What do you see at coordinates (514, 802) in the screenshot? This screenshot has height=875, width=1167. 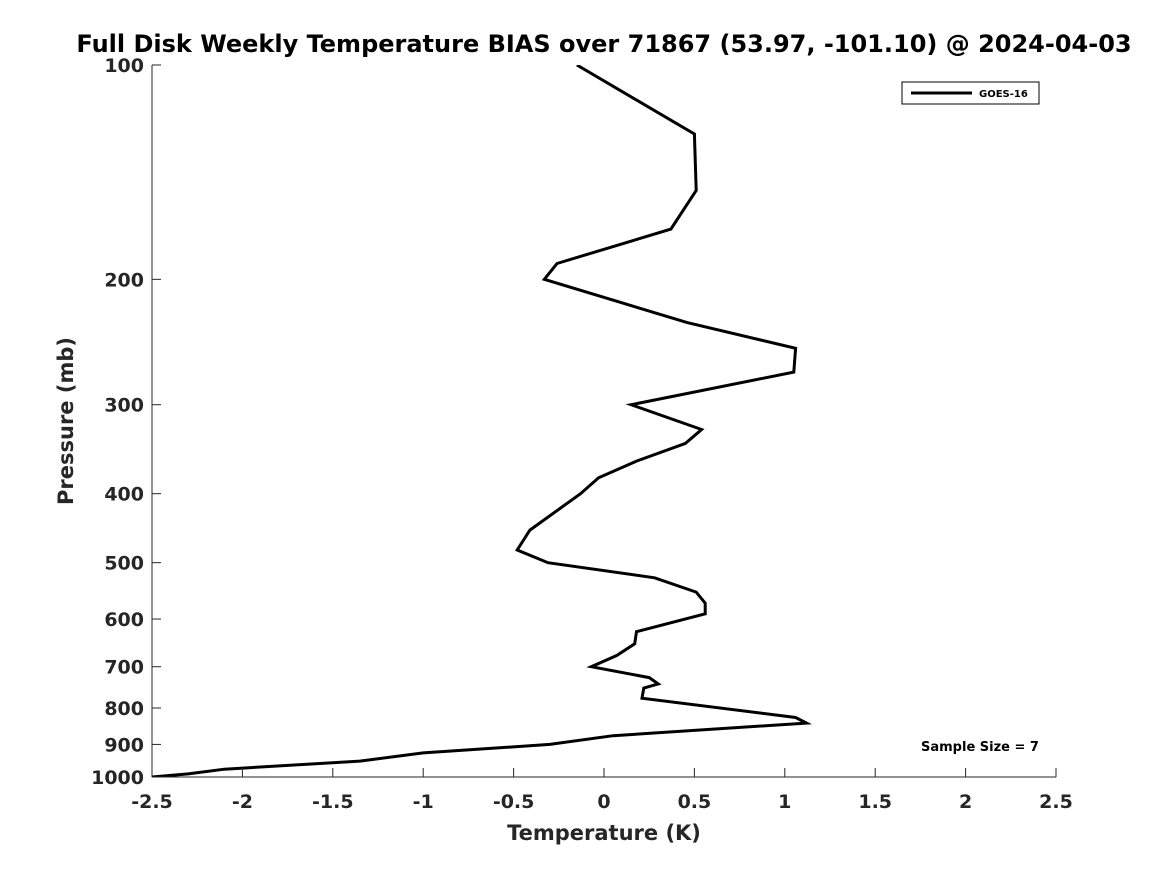 I see `x-tick-label: -0.5` at bounding box center [514, 802].